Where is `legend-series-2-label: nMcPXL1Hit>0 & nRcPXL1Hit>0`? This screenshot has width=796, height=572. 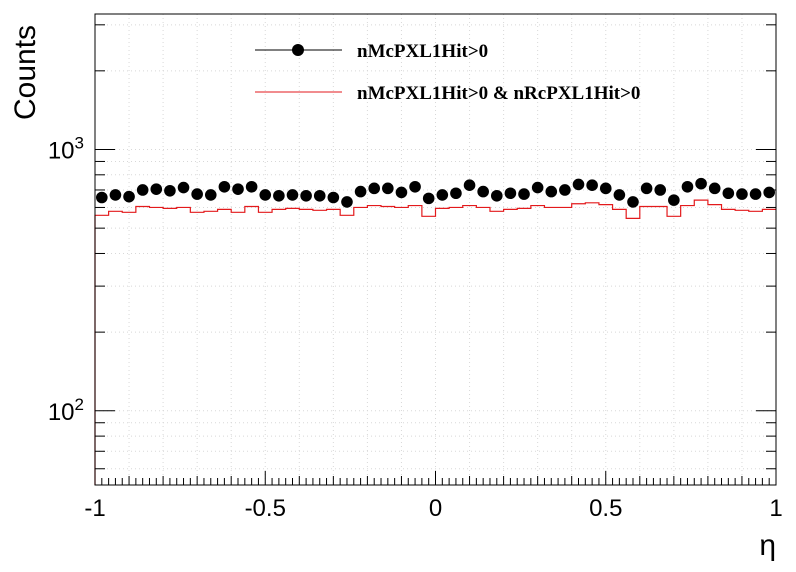 legend-series-2-label: nMcPXL1Hit>0 & nRcPXL1Hit>0 is located at coordinates (498, 93).